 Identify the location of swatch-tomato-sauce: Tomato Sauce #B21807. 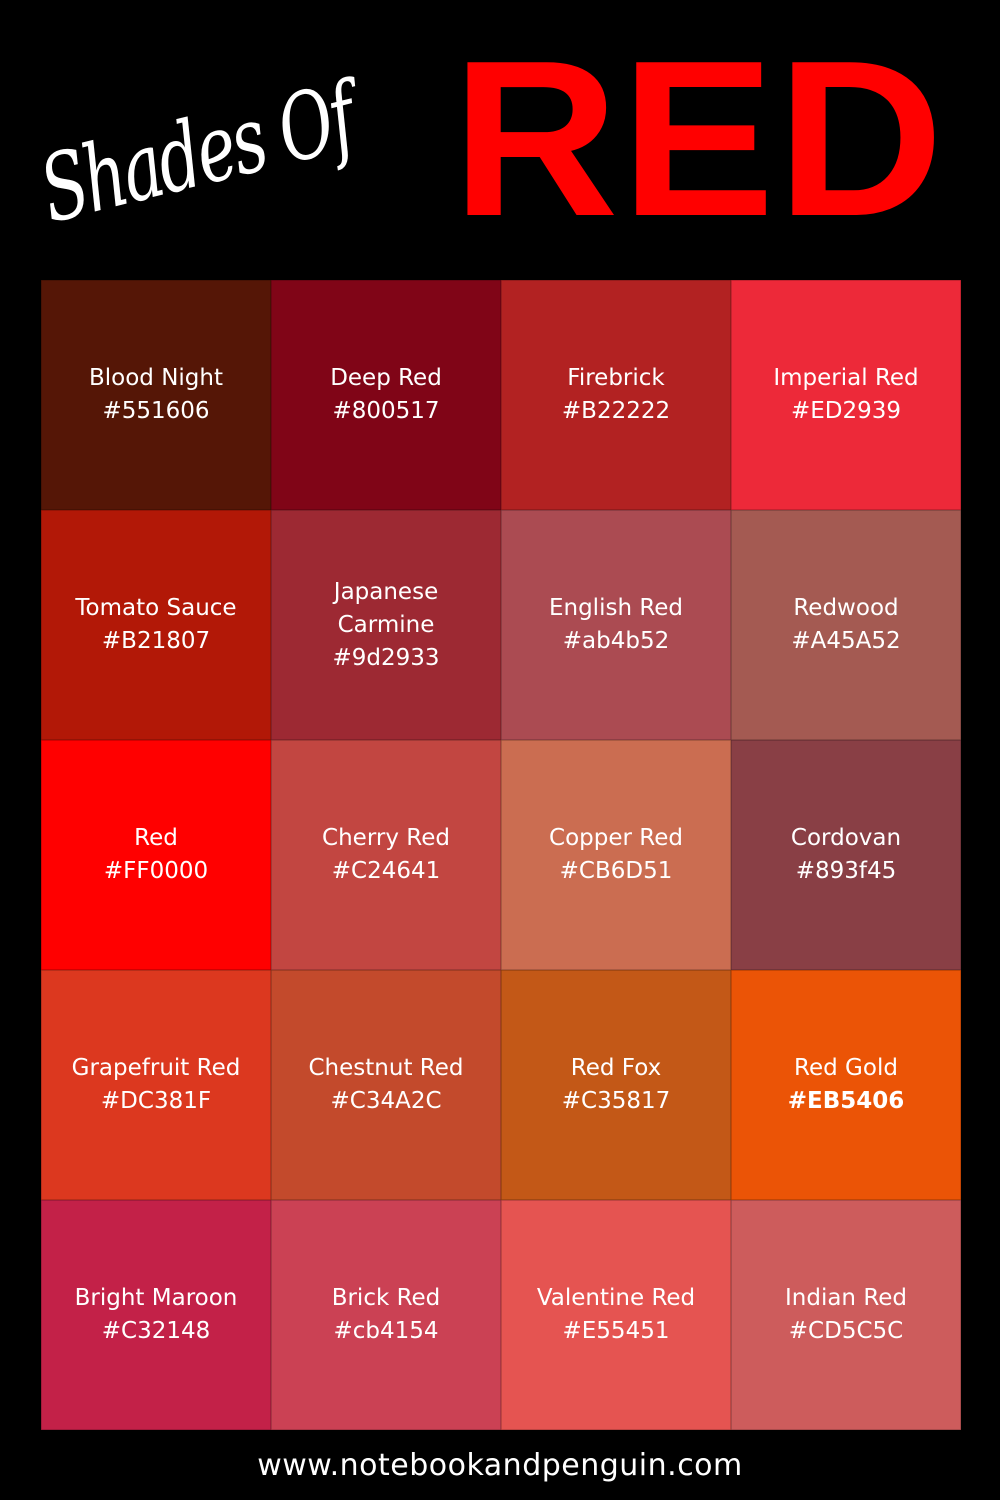
(156, 625).